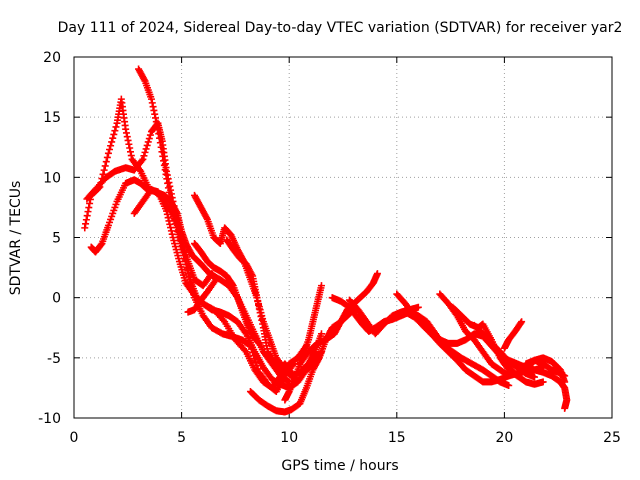  Describe the element at coordinates (504, 438) in the screenshot. I see `x-tick-label: 20` at that location.